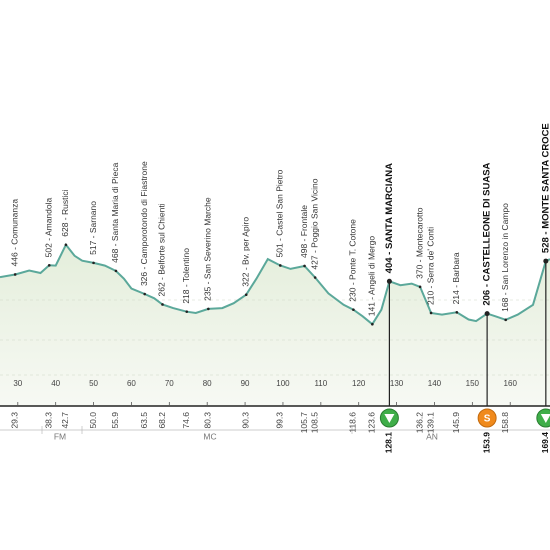 The height and width of the screenshot is (550, 550). Describe the element at coordinates (320, 383) in the screenshot. I see `x-tick-label: 110` at that location.